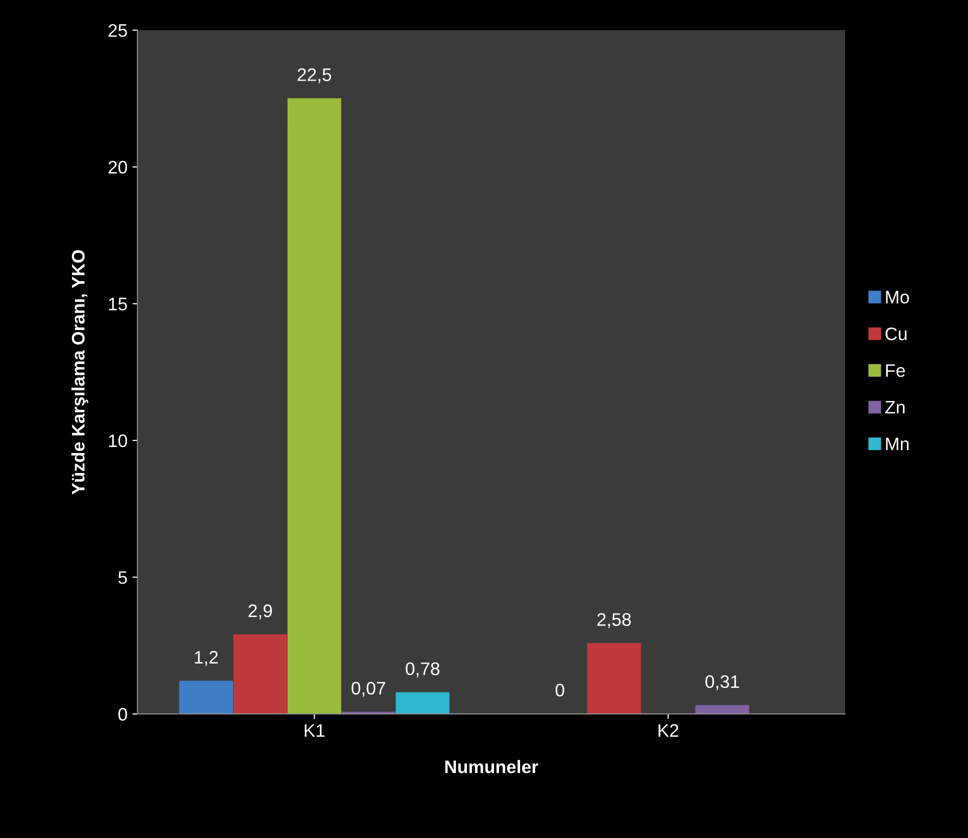 This screenshot has height=838, width=968. What do you see at coordinates (206, 658) in the screenshot?
I see `data-label: 1,2` at bounding box center [206, 658].